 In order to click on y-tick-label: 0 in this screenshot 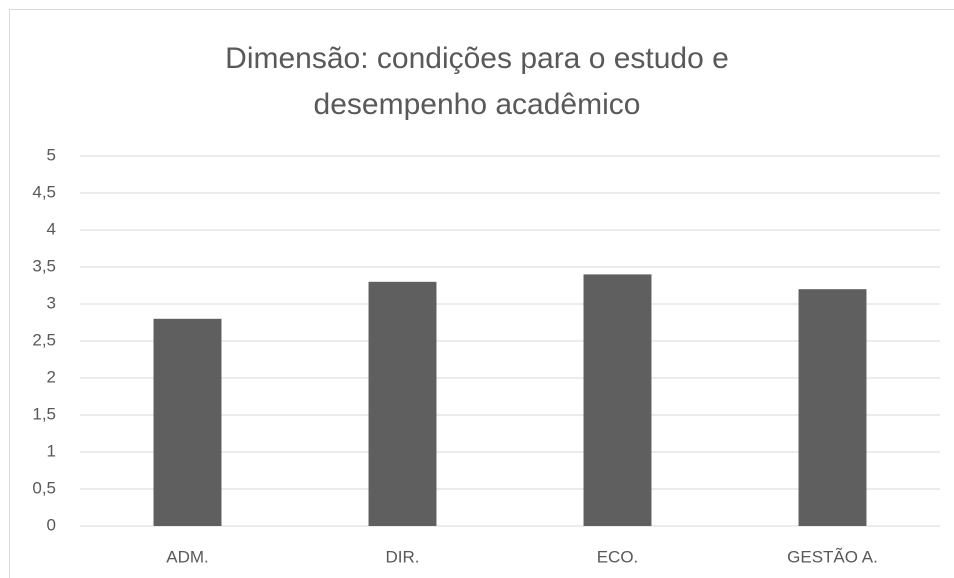, I will do `click(51, 524)`.